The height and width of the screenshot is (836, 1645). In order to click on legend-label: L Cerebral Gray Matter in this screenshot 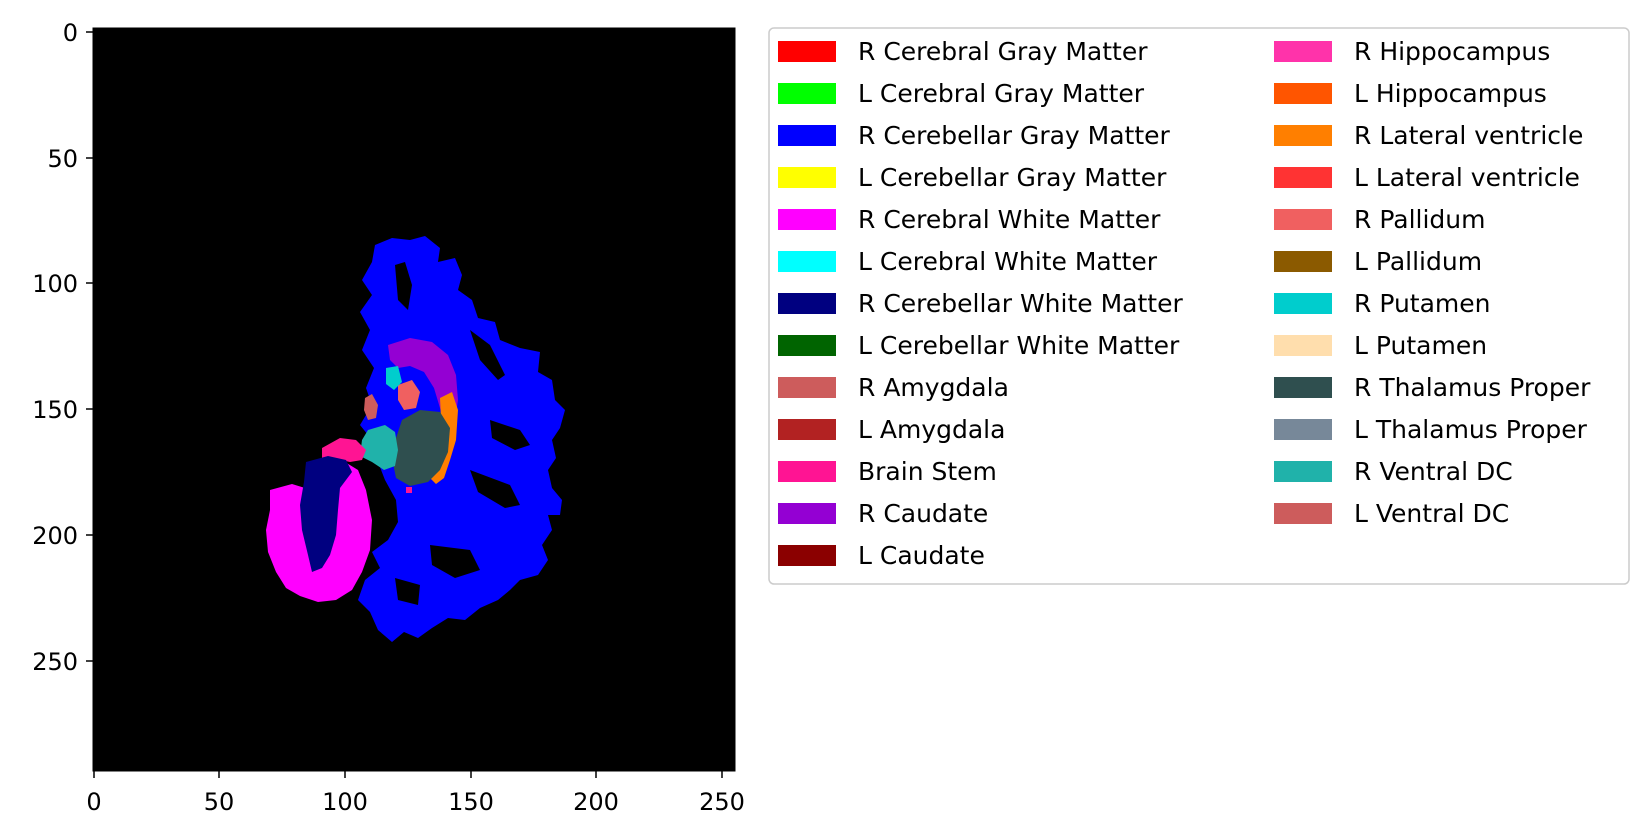, I will do `click(1001, 93)`.